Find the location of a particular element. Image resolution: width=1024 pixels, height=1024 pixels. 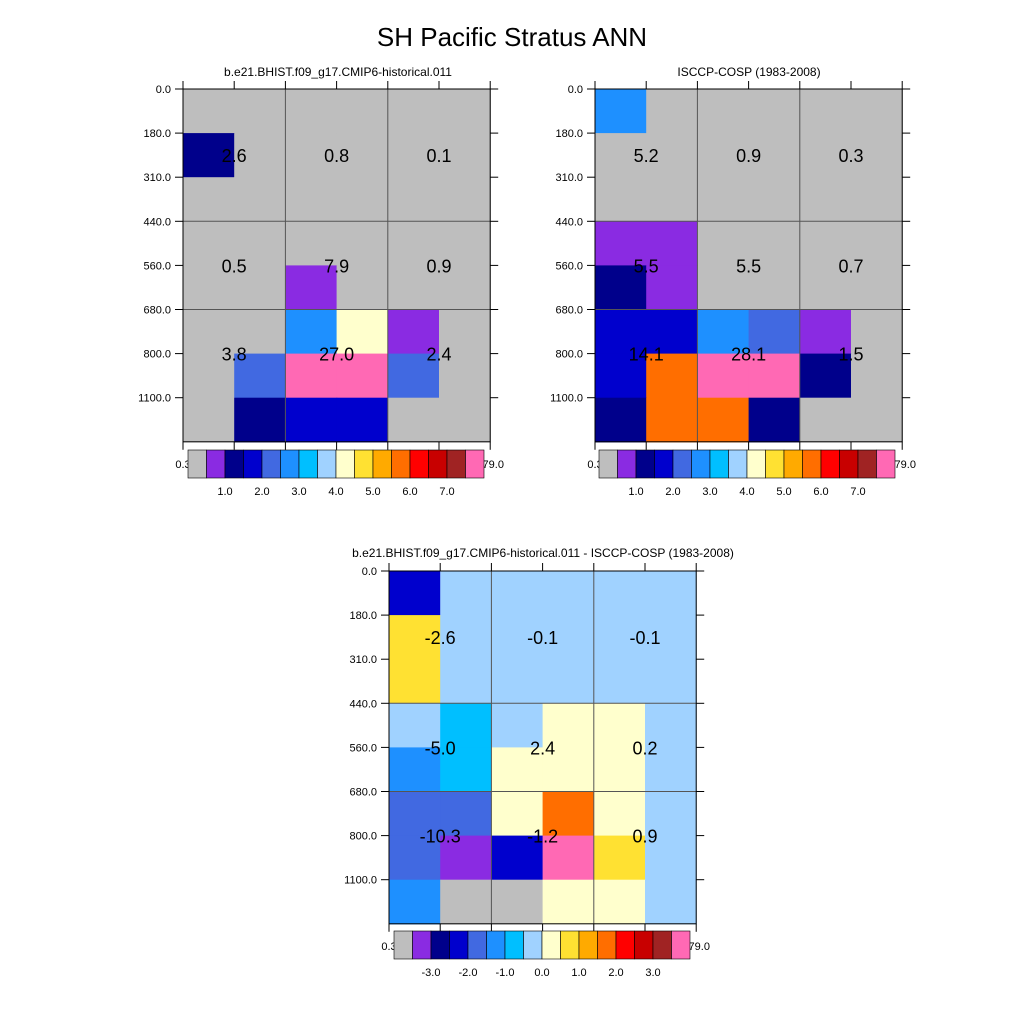

box-value-label: -1.2 is located at coordinates (542, 837).